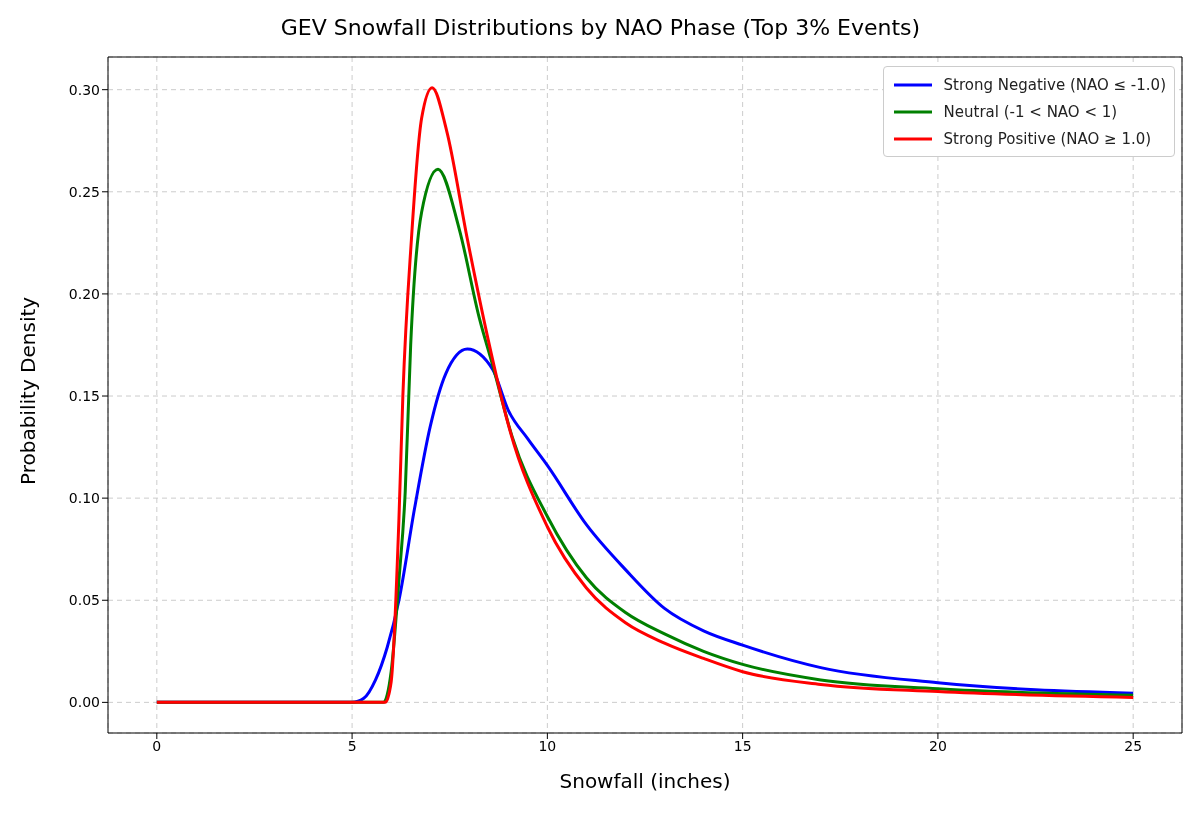  I want to click on legend-label: Strong Positive (NAO ≥ 1.0), so click(1047, 138).